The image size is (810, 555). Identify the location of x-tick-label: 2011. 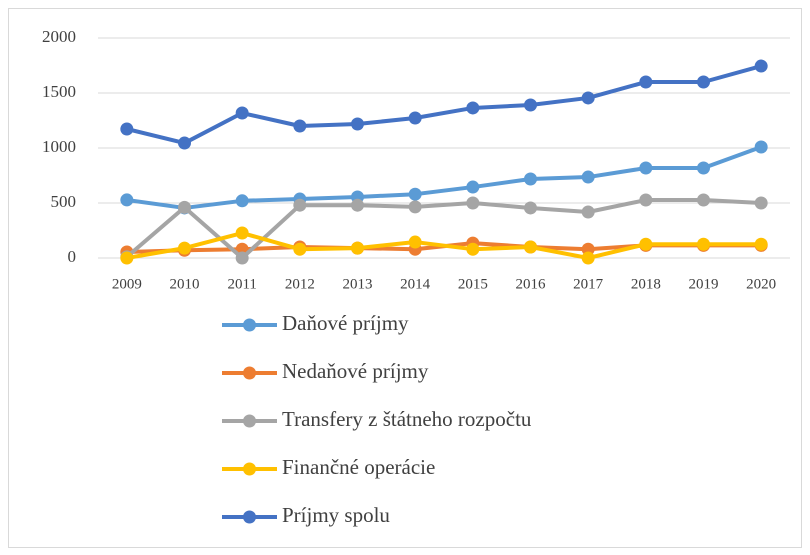
(241, 284).